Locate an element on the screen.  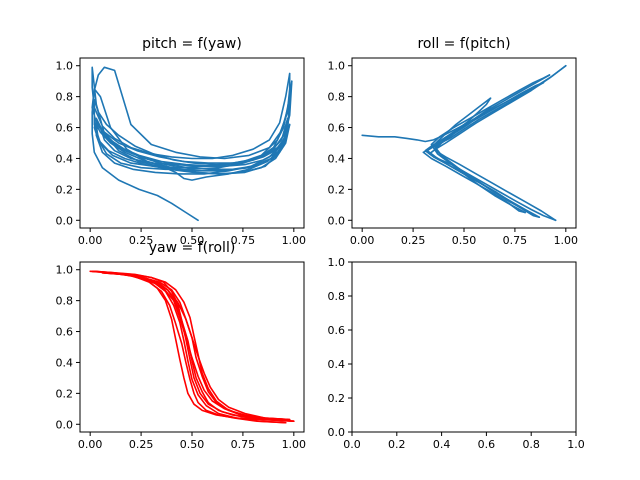
subplot-title: yaw = f(roll) is located at coordinates (192, 248).